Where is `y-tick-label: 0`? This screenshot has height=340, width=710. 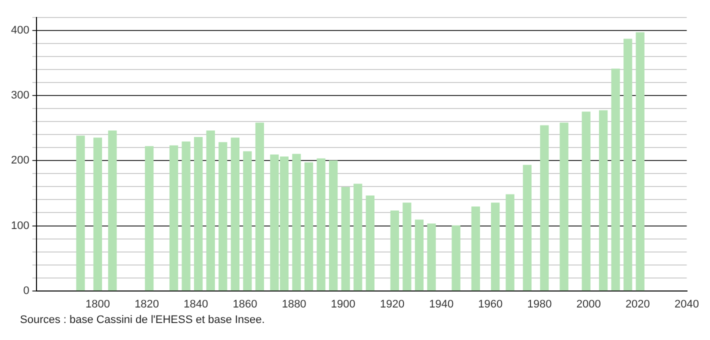
y-tick-label: 0 is located at coordinates (26, 290).